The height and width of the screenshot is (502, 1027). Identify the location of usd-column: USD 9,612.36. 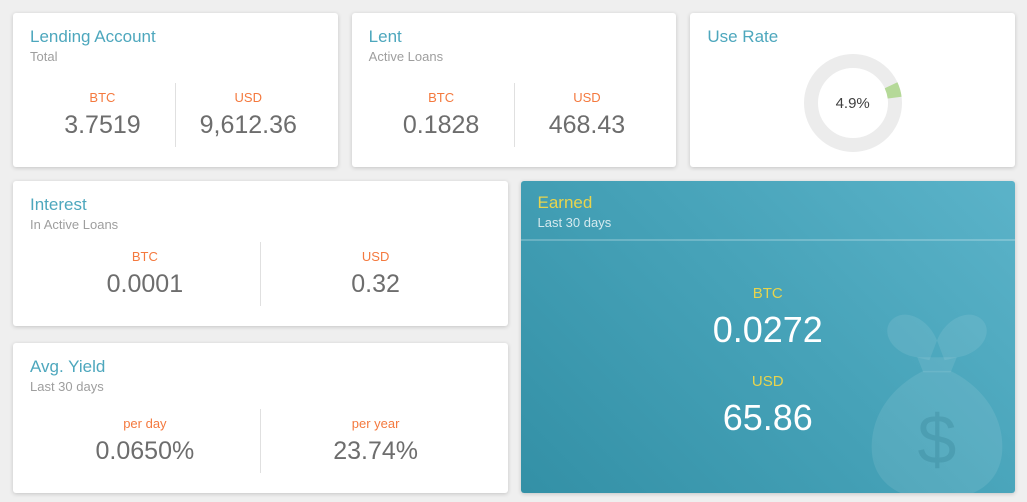
(248, 115).